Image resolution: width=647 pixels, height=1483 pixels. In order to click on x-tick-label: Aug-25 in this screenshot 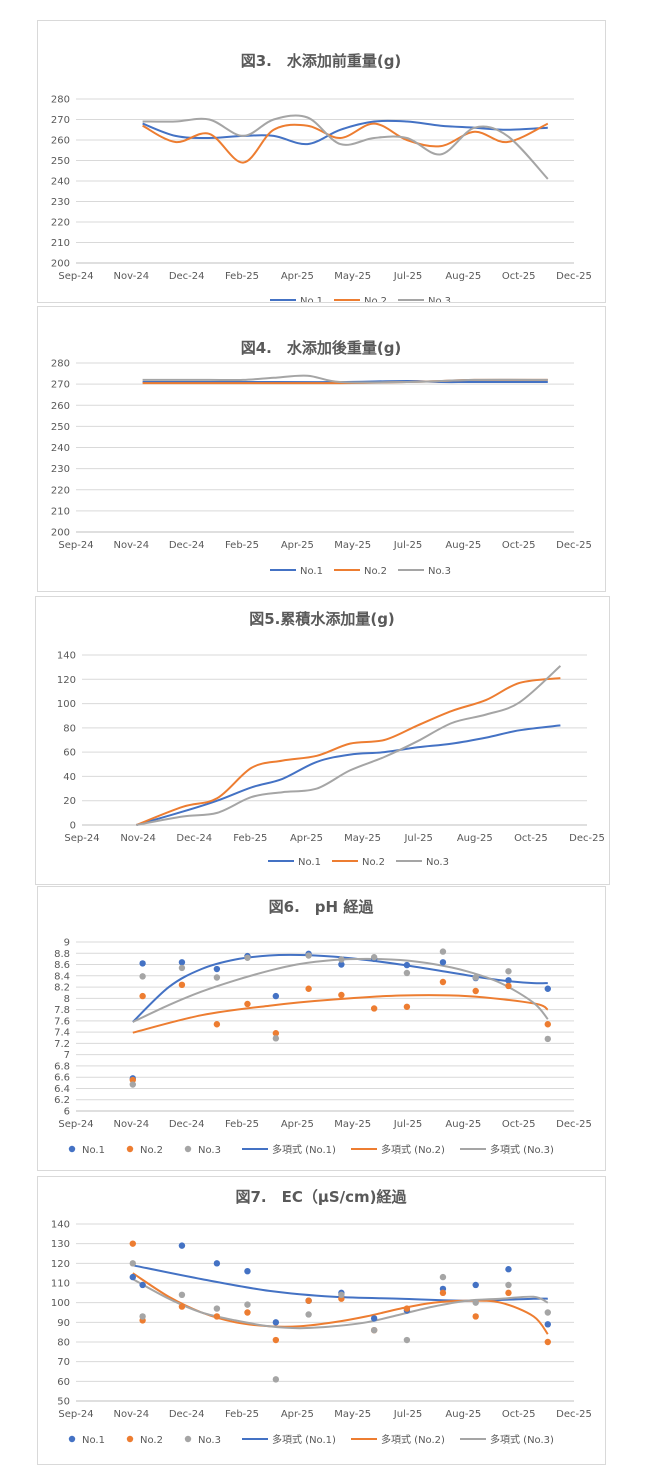, I will do `click(463, 276)`.